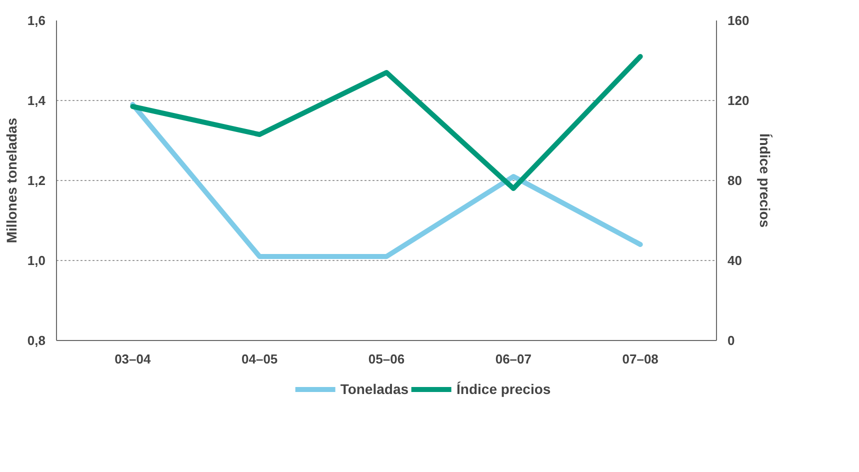  What do you see at coordinates (11, 181) in the screenshot?
I see `y-axis-title: Millones toneladas` at bounding box center [11, 181].